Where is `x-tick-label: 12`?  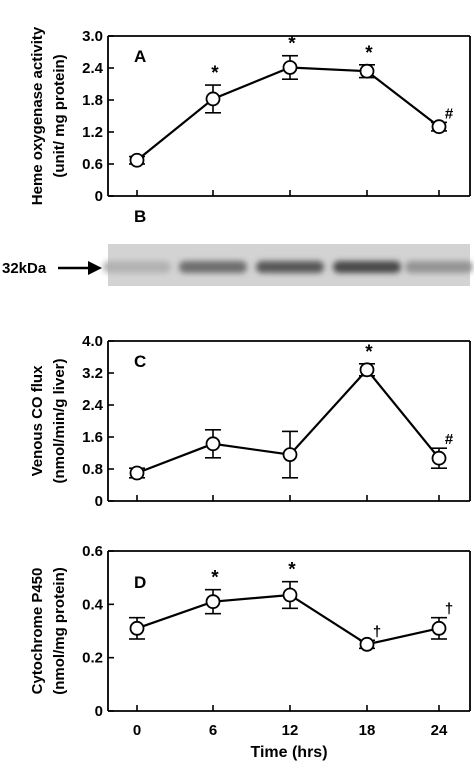
x-tick-label: 12 is located at coordinates (290, 730).